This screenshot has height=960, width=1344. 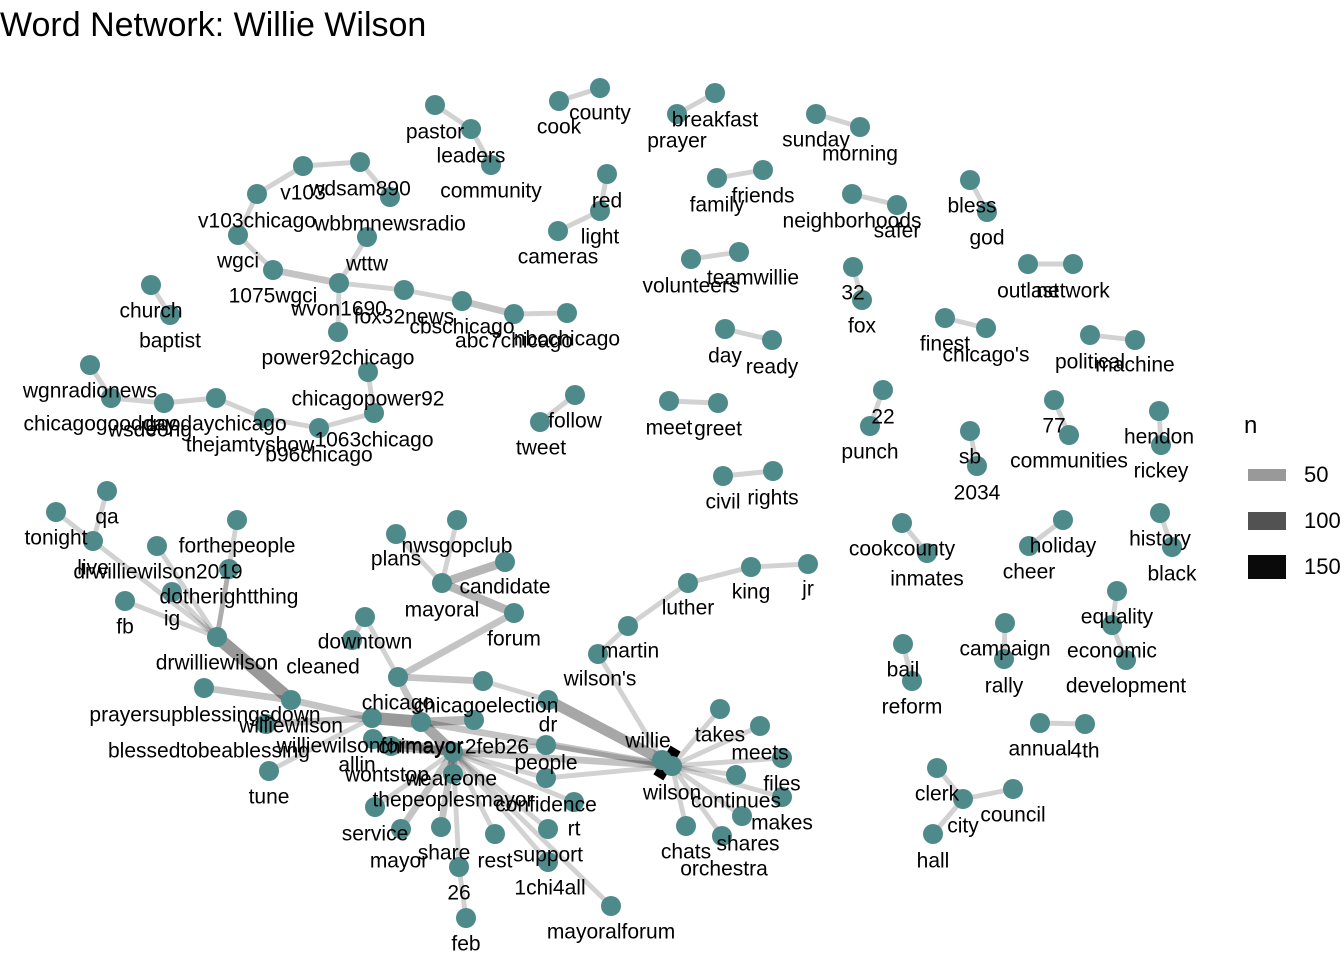 What do you see at coordinates (897, 231) in the screenshot?
I see `node-label-safer: safer` at bounding box center [897, 231].